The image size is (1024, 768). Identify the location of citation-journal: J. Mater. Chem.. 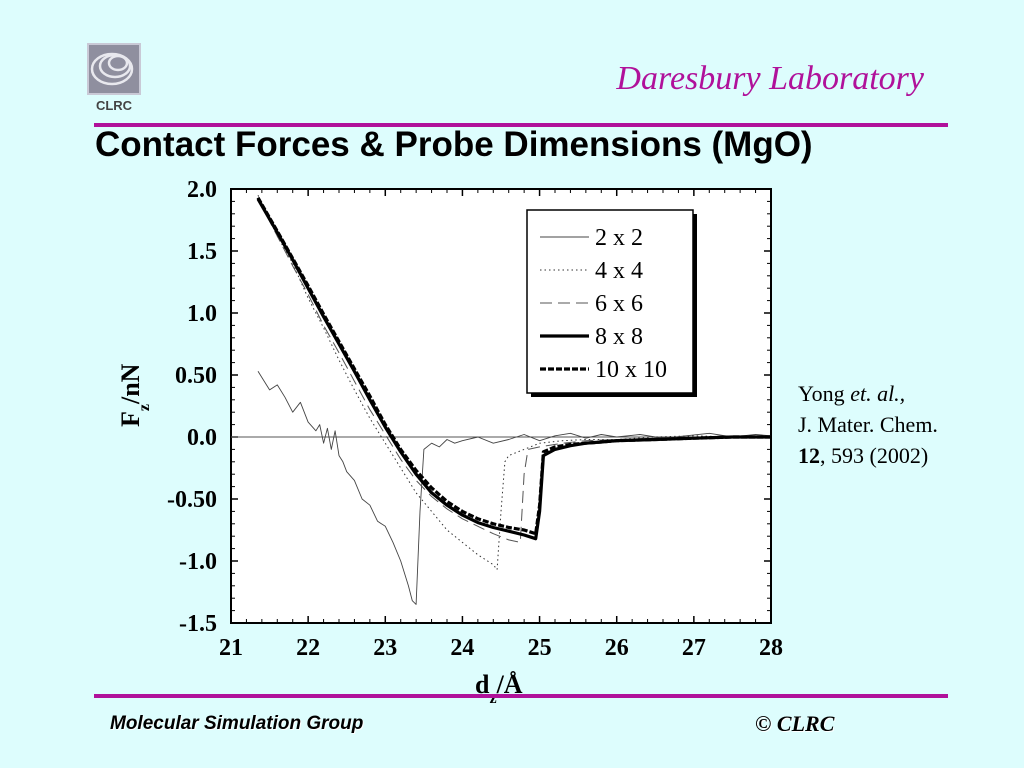
(868, 424).